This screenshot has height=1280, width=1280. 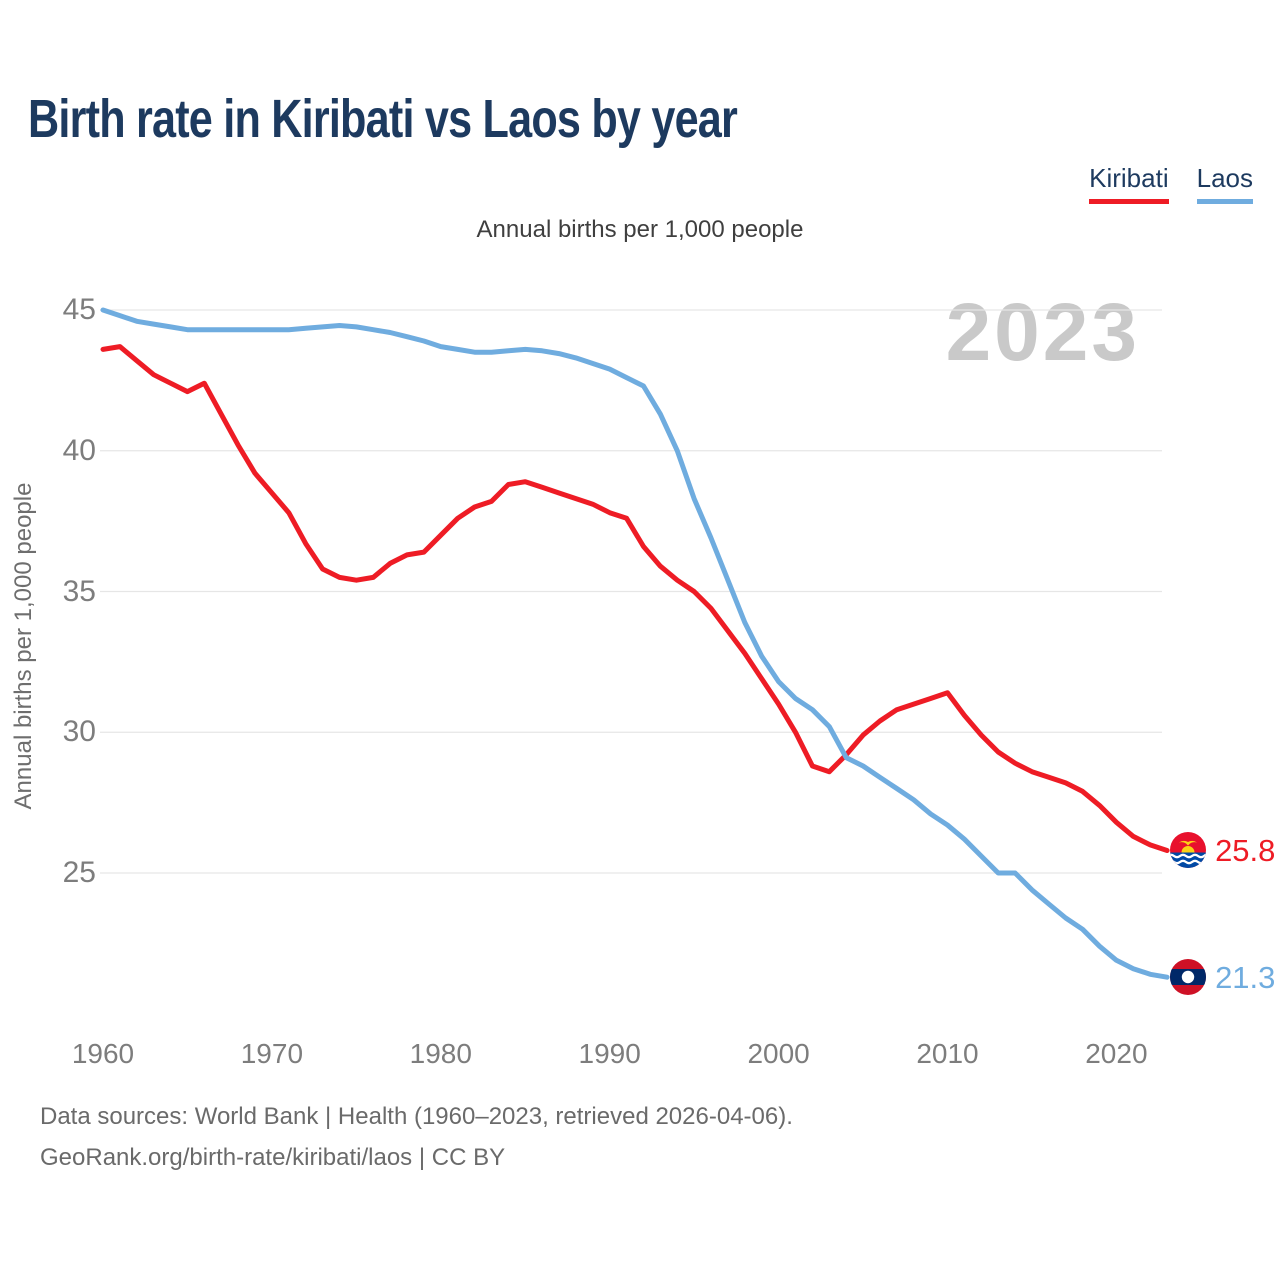 I want to click on legend-item-kiribati: Kiribati, so click(x=1129, y=183).